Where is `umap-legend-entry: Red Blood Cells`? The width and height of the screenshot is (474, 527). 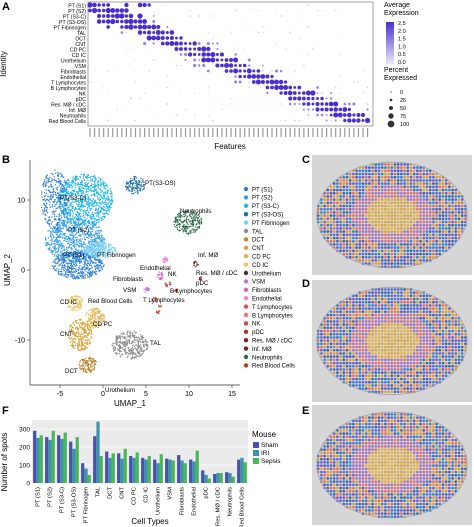
umap-legend-entry: Red Blood Cells is located at coordinates (273, 367).